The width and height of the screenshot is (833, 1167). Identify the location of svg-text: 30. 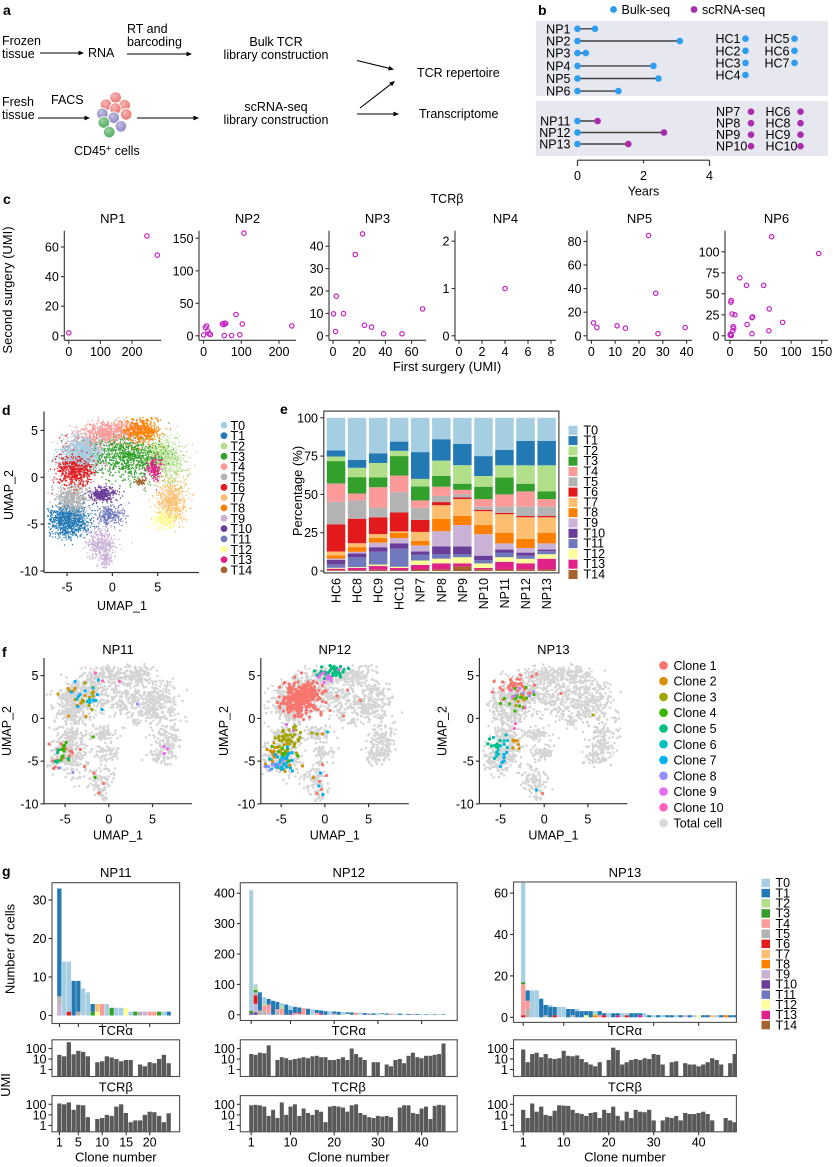
(317, 269).